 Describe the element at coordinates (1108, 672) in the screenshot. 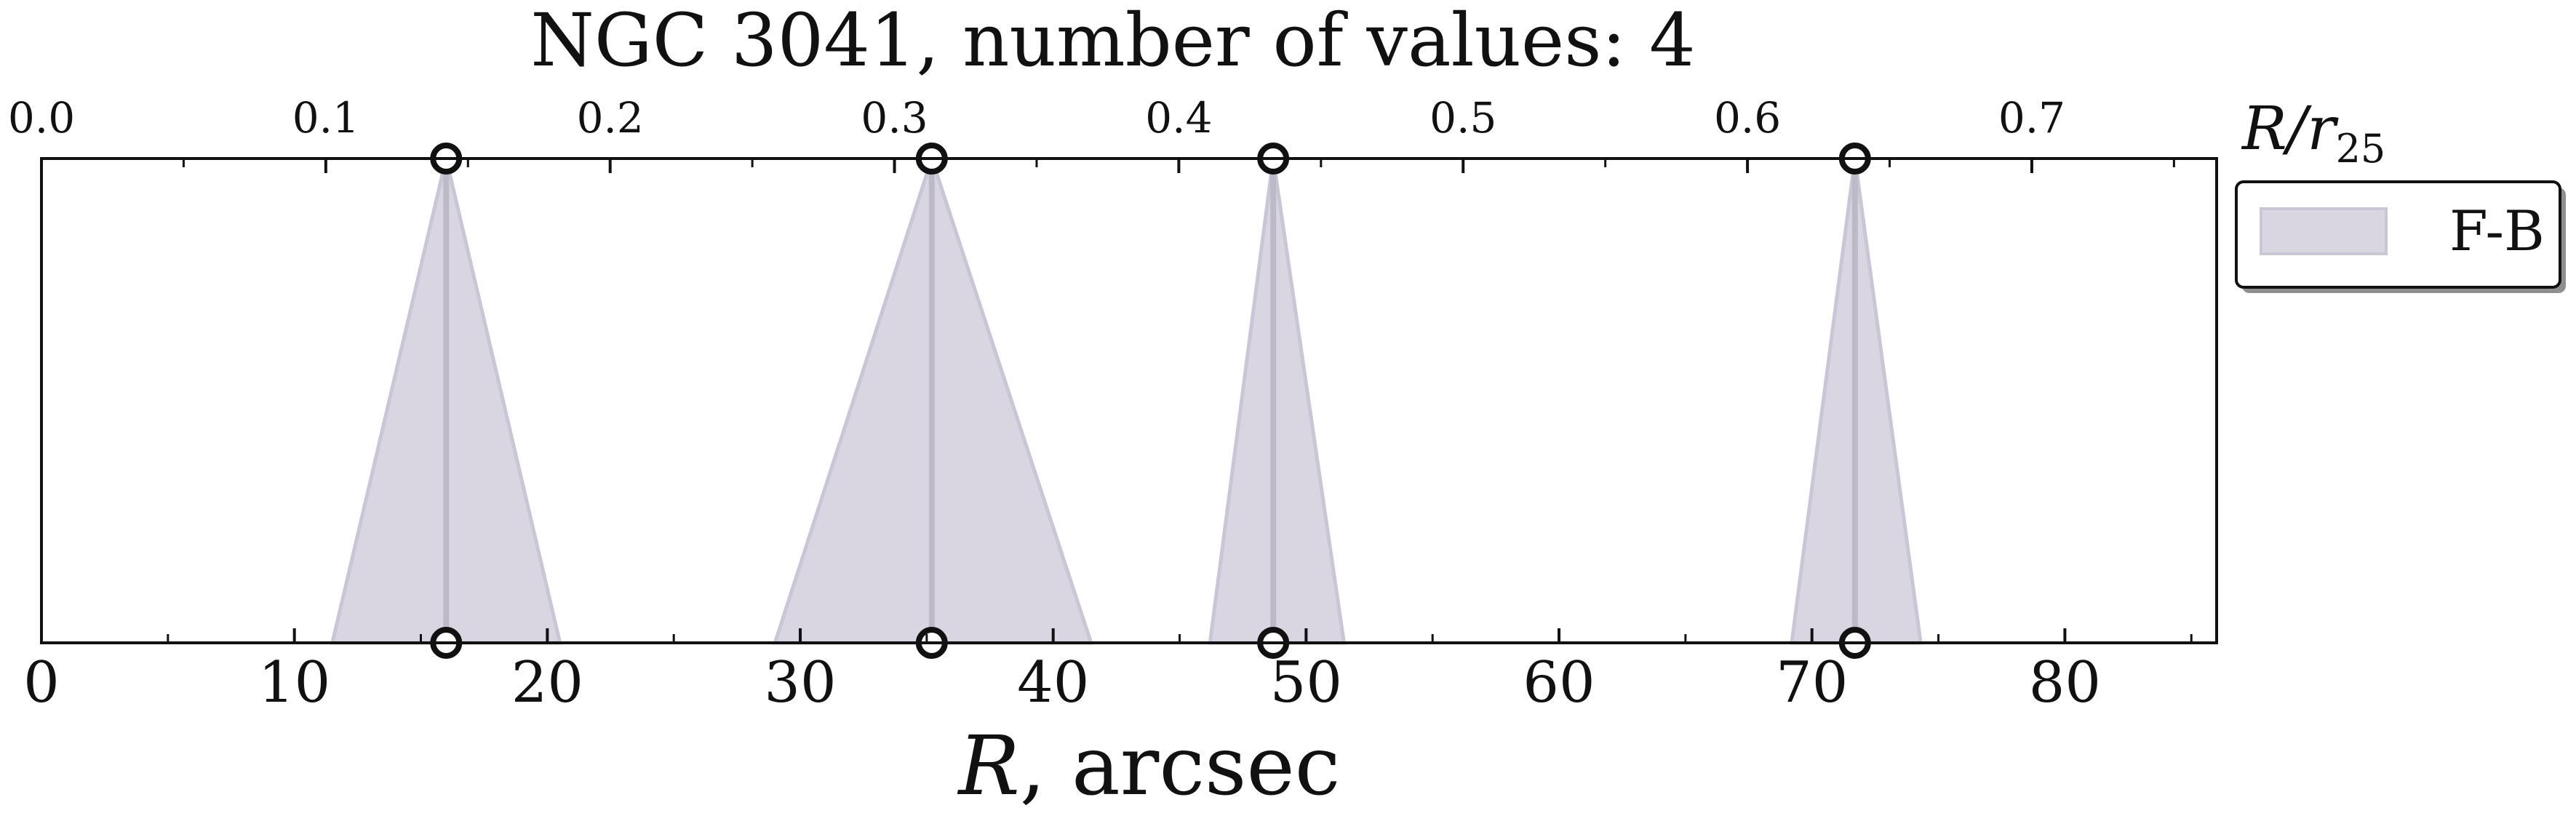

I see `bottom-axis: 0 10 20 30 40 50 60 70 80` at that location.